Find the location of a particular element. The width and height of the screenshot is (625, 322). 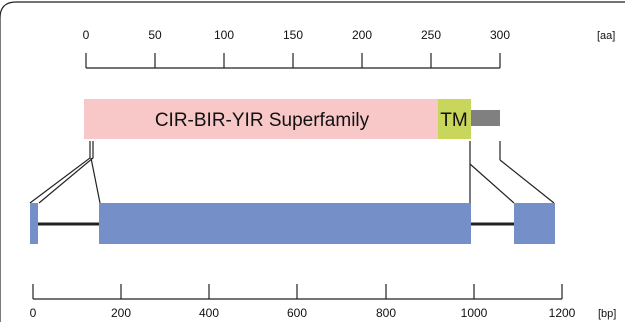

superfamily-domain is located at coordinates (262, 119).